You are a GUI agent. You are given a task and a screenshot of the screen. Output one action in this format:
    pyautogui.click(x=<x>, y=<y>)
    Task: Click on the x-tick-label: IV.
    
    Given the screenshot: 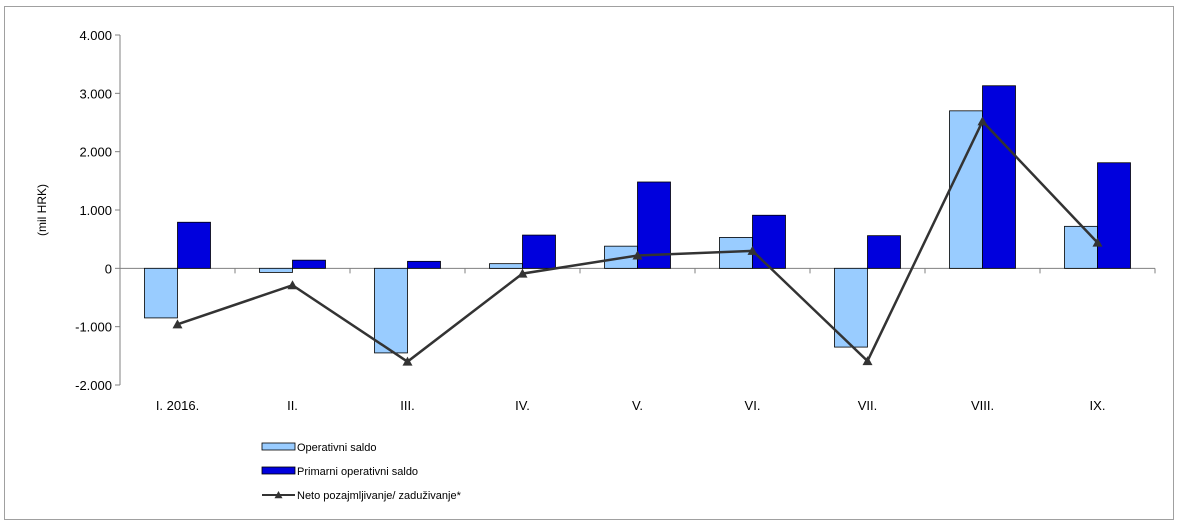 What is the action you would take?
    pyautogui.click(x=522, y=405)
    